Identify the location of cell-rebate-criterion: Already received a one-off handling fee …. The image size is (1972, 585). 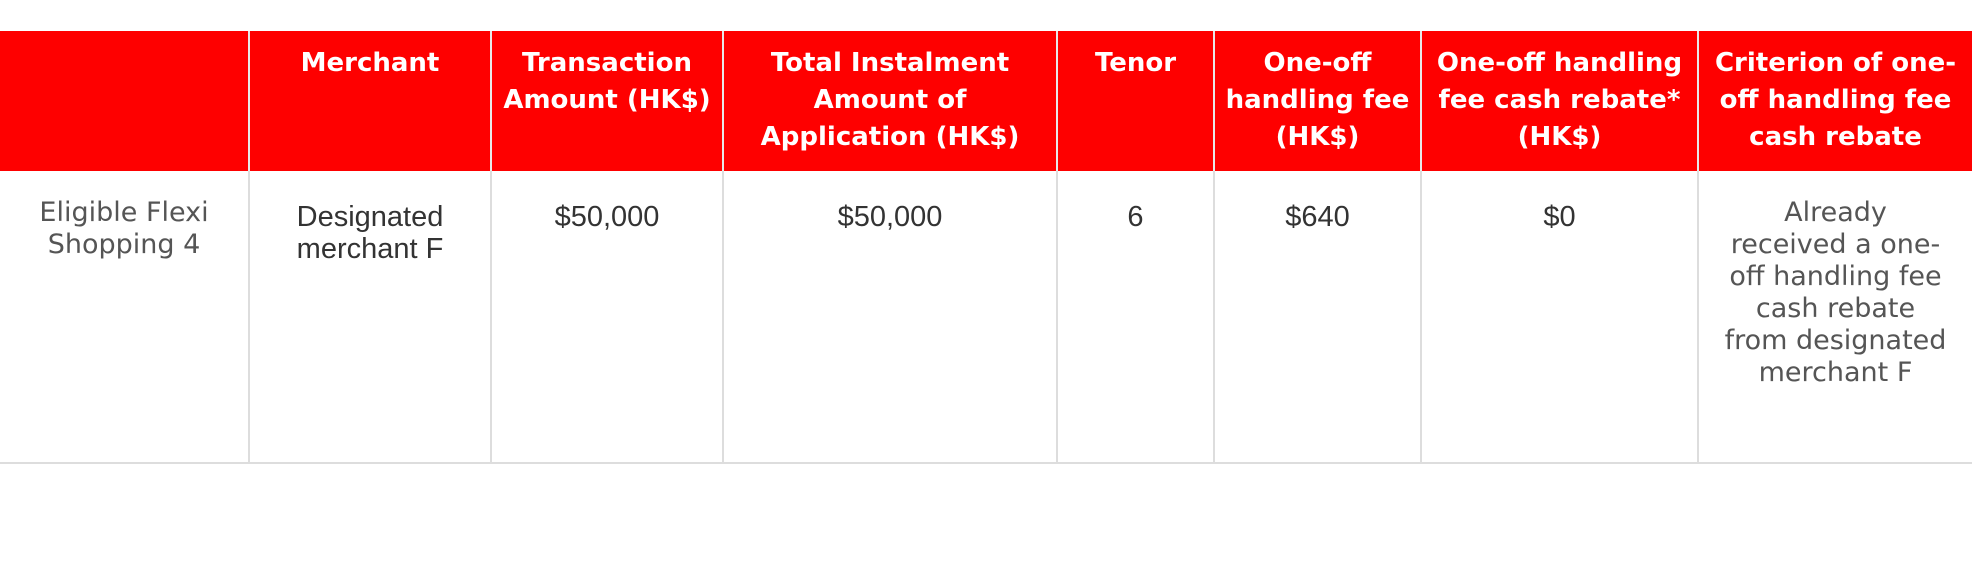
(1834, 317).